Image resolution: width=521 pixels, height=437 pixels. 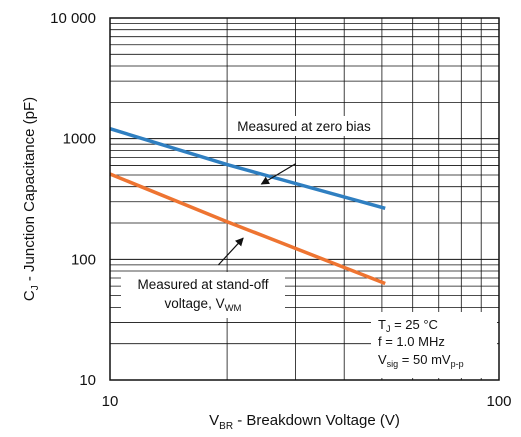 I want to click on condition-tj: TJ = 25 °C, so click(x=408, y=325).